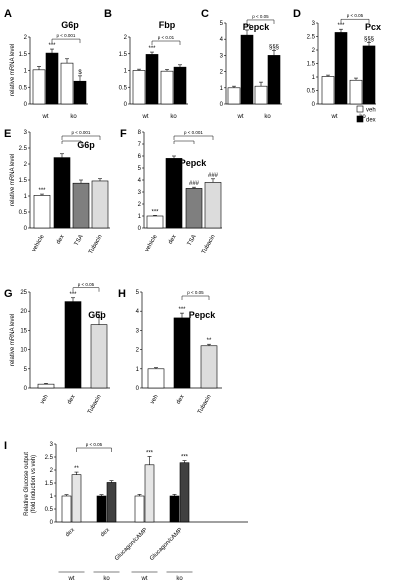 The width and height of the screenshot is (404, 588). I want to click on category-label: Glucagon/cAMP, so click(166, 544).